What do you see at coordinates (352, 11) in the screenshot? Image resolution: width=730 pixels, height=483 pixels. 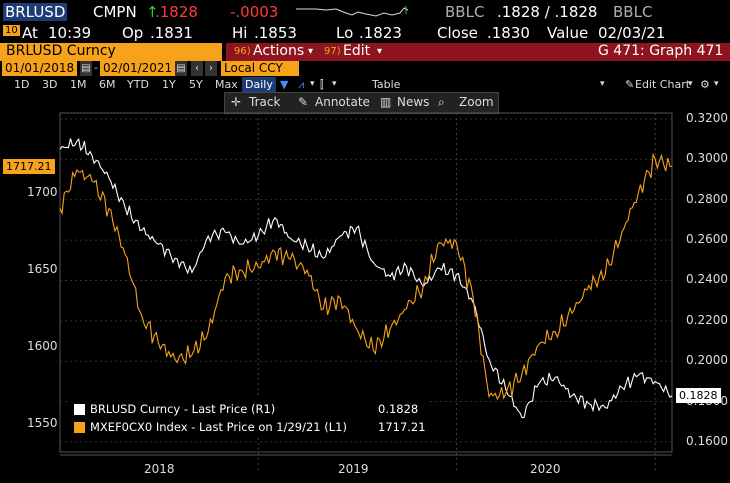 I see `sparkline-icon` at bounding box center [352, 11].